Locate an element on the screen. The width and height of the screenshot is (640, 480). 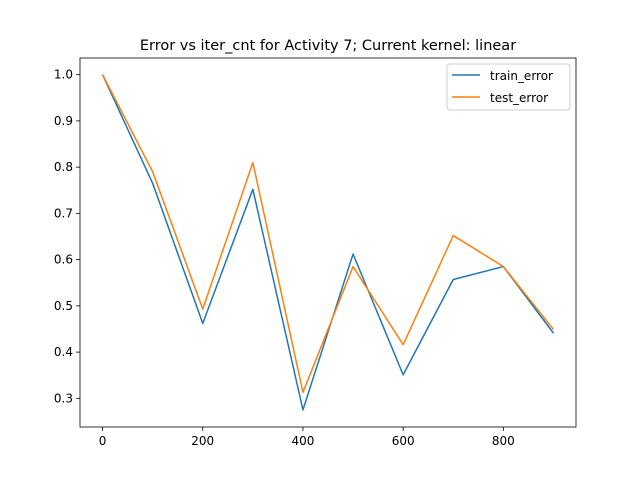
x-tick-label: 200 is located at coordinates (202, 441).